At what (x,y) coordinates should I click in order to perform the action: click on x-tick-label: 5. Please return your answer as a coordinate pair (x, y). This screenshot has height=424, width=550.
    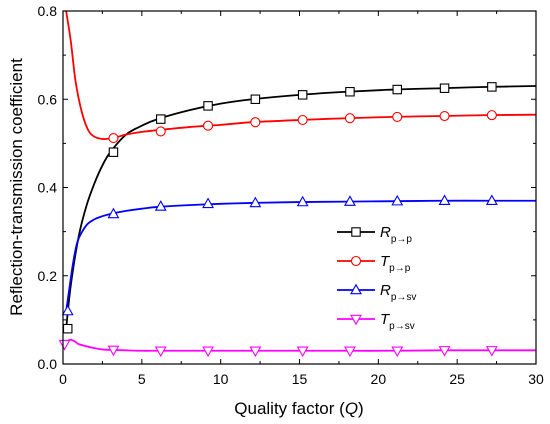
    Looking at the image, I should click on (142, 379).